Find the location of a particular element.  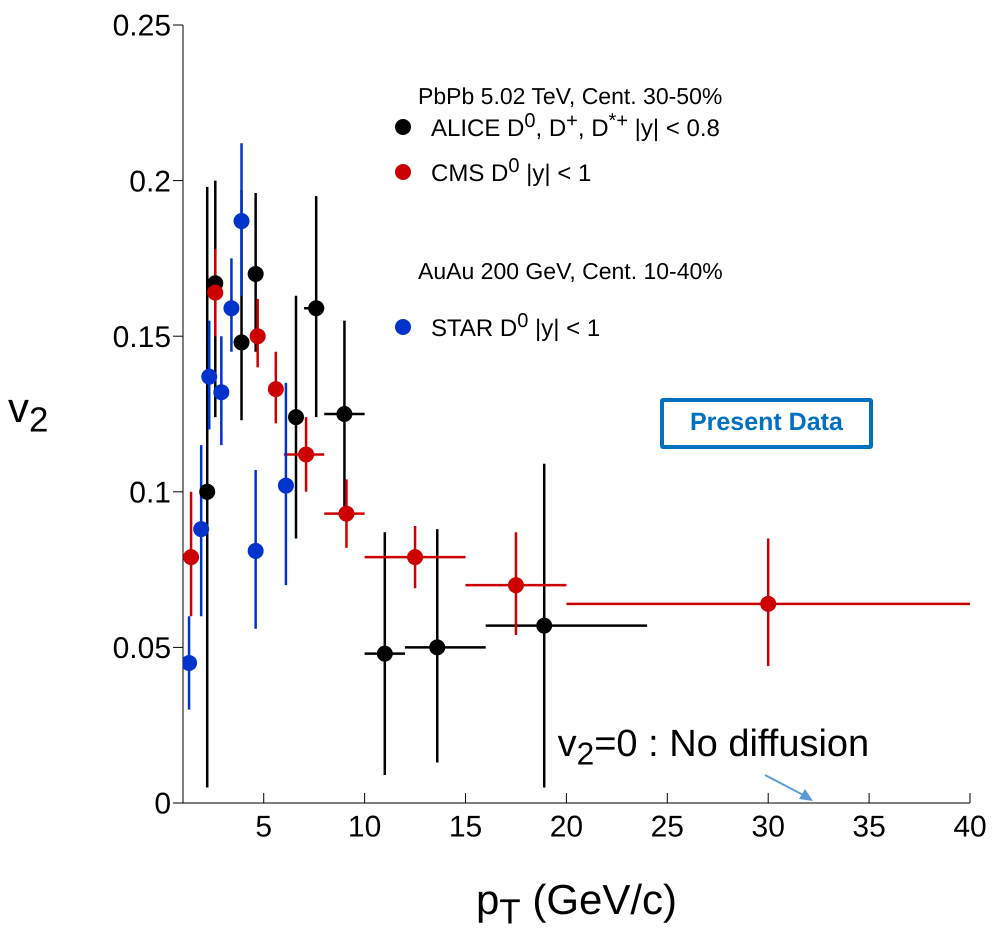

x-tick-label: 15 is located at coordinates (465, 827).